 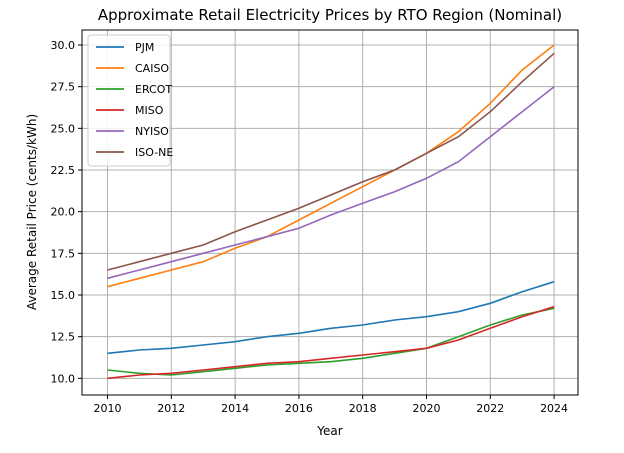 What do you see at coordinates (363, 408) in the screenshot?
I see `x-tick-label: 2018` at bounding box center [363, 408].